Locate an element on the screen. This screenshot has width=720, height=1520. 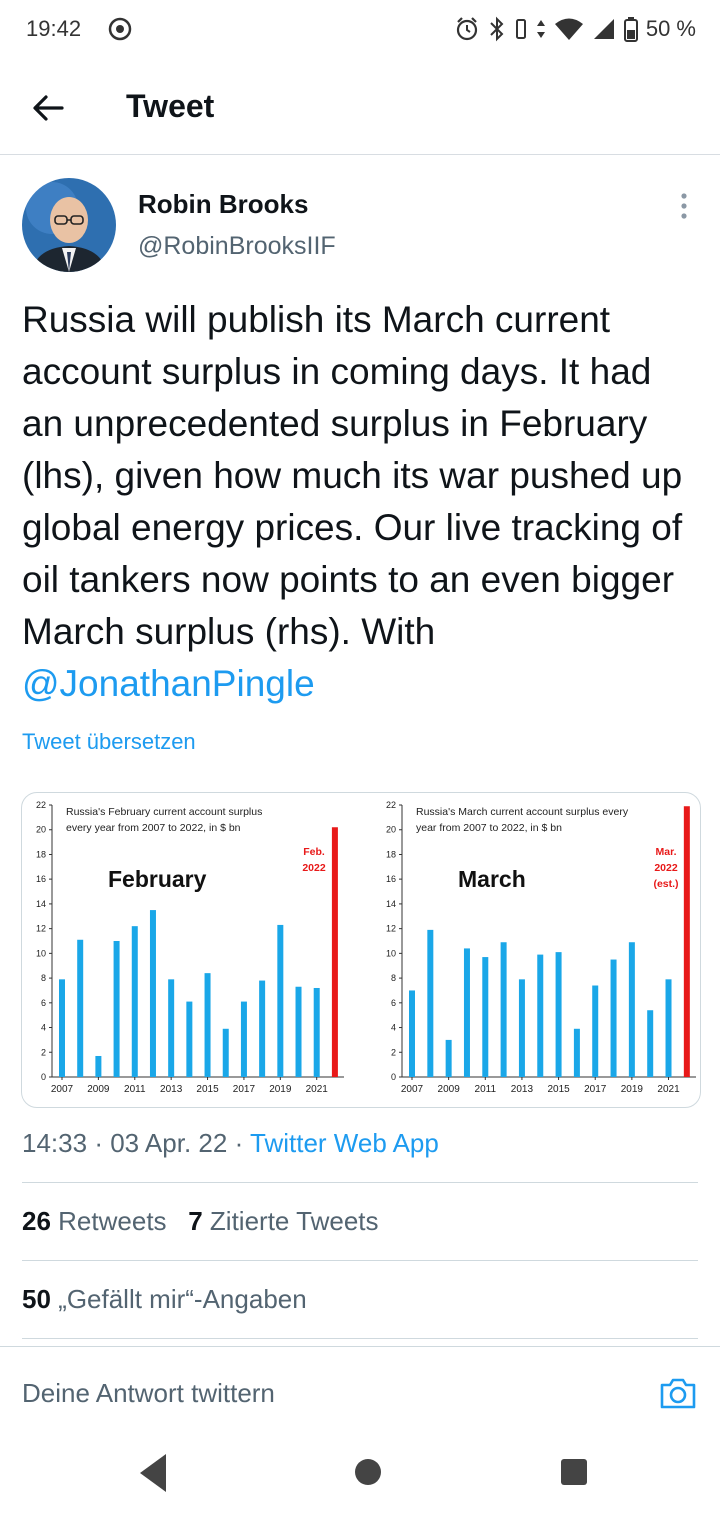
source-link: Twitter Web App is located at coordinates (344, 1143).